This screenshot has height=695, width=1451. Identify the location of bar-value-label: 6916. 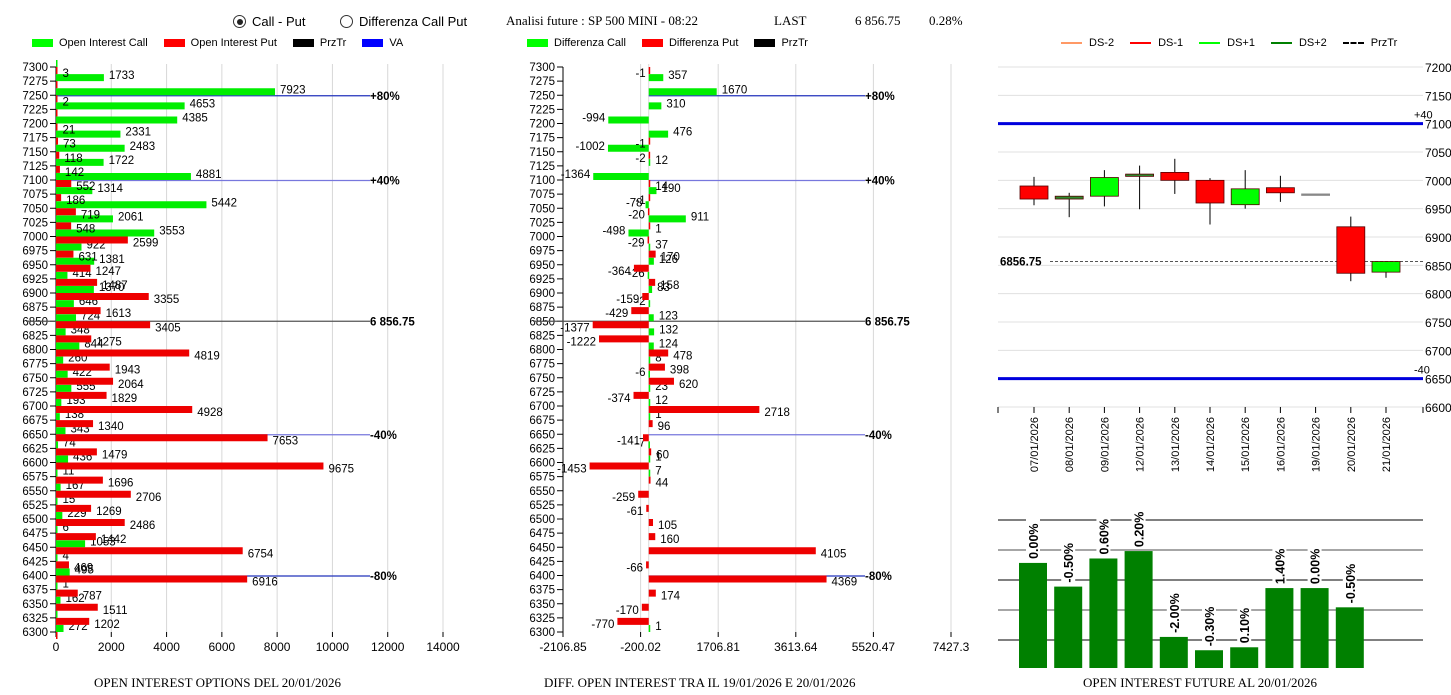
(265, 583).